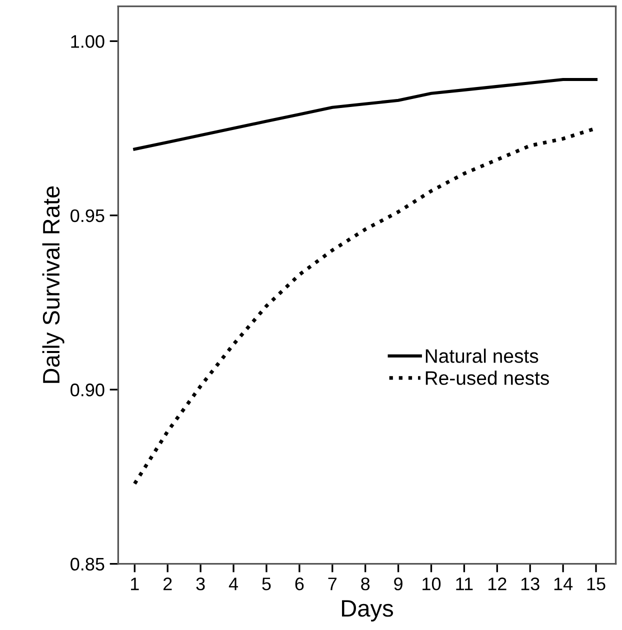 The width and height of the screenshot is (622, 630). I want to click on y-tick-label: 0.95, so click(87, 215).